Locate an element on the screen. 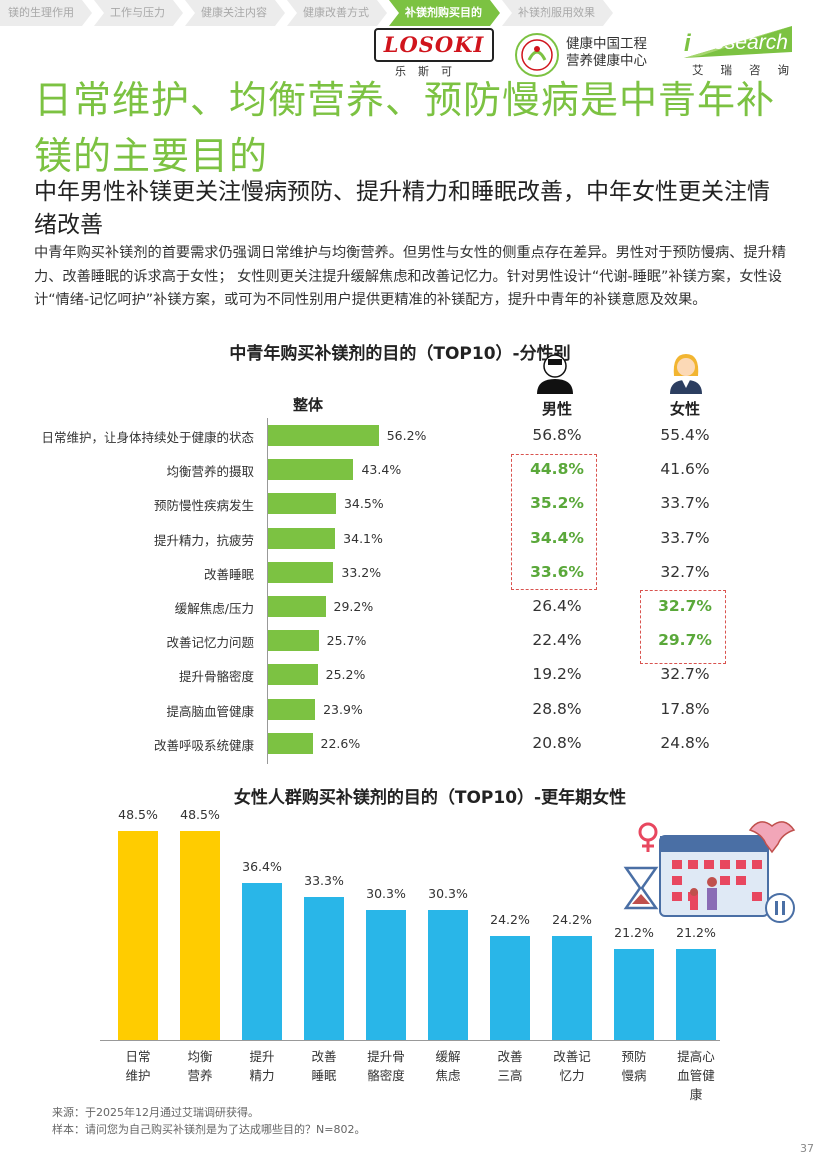 The height and width of the screenshot is (1169, 827). category-label: 缓解焦虑/压力 is located at coordinates (214, 608).